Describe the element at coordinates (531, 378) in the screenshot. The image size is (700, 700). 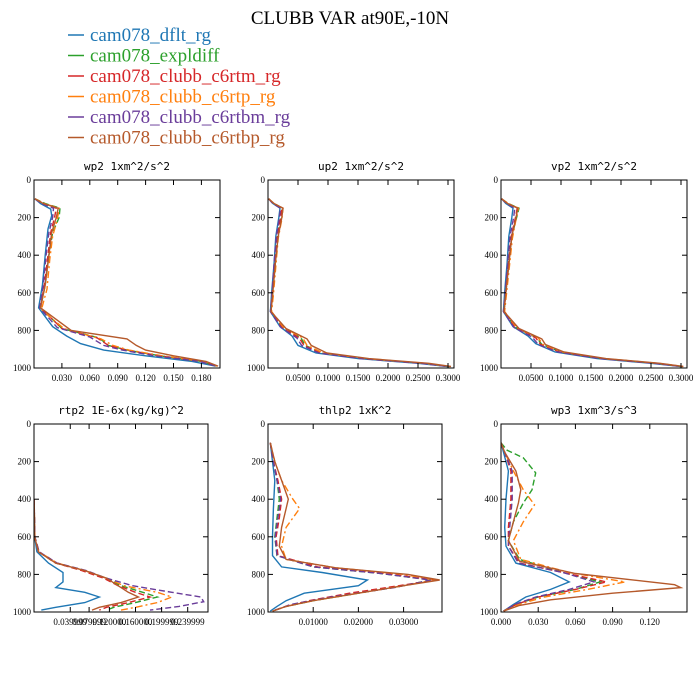
I see `x-tick-label: 0.0500` at that location.